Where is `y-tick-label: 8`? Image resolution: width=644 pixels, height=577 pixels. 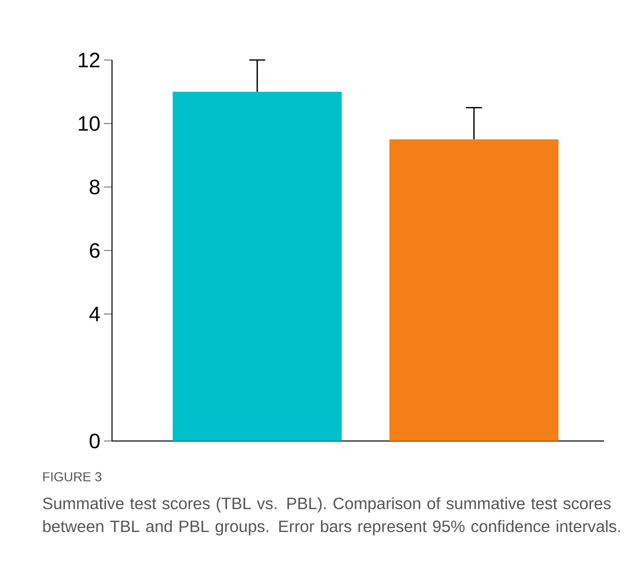
y-tick-label: 8 is located at coordinates (95, 187).